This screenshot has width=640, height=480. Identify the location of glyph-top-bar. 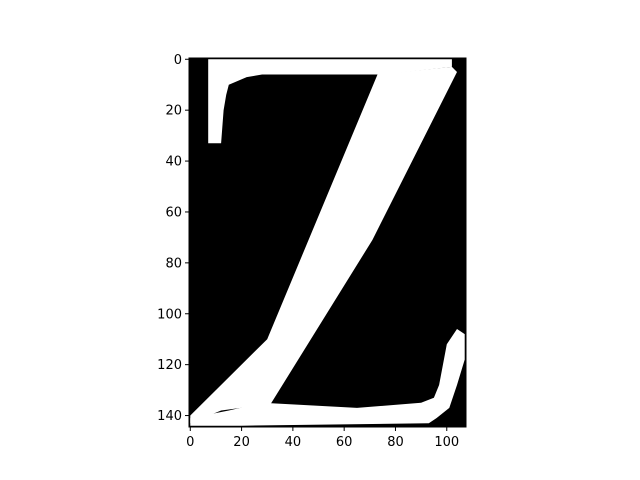
(330, 101).